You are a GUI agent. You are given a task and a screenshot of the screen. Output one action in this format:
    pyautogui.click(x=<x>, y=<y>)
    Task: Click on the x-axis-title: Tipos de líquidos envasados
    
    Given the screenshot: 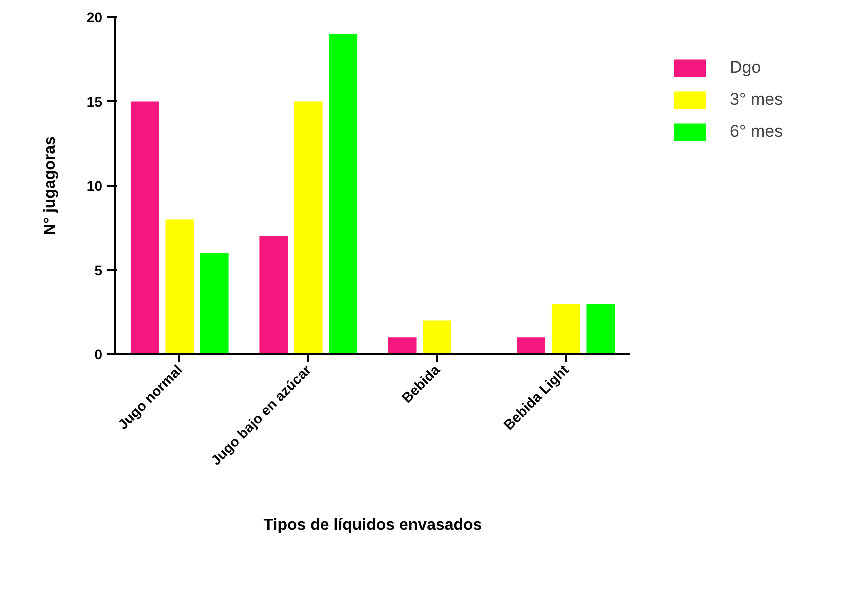 What is the action you would take?
    pyautogui.click(x=373, y=525)
    